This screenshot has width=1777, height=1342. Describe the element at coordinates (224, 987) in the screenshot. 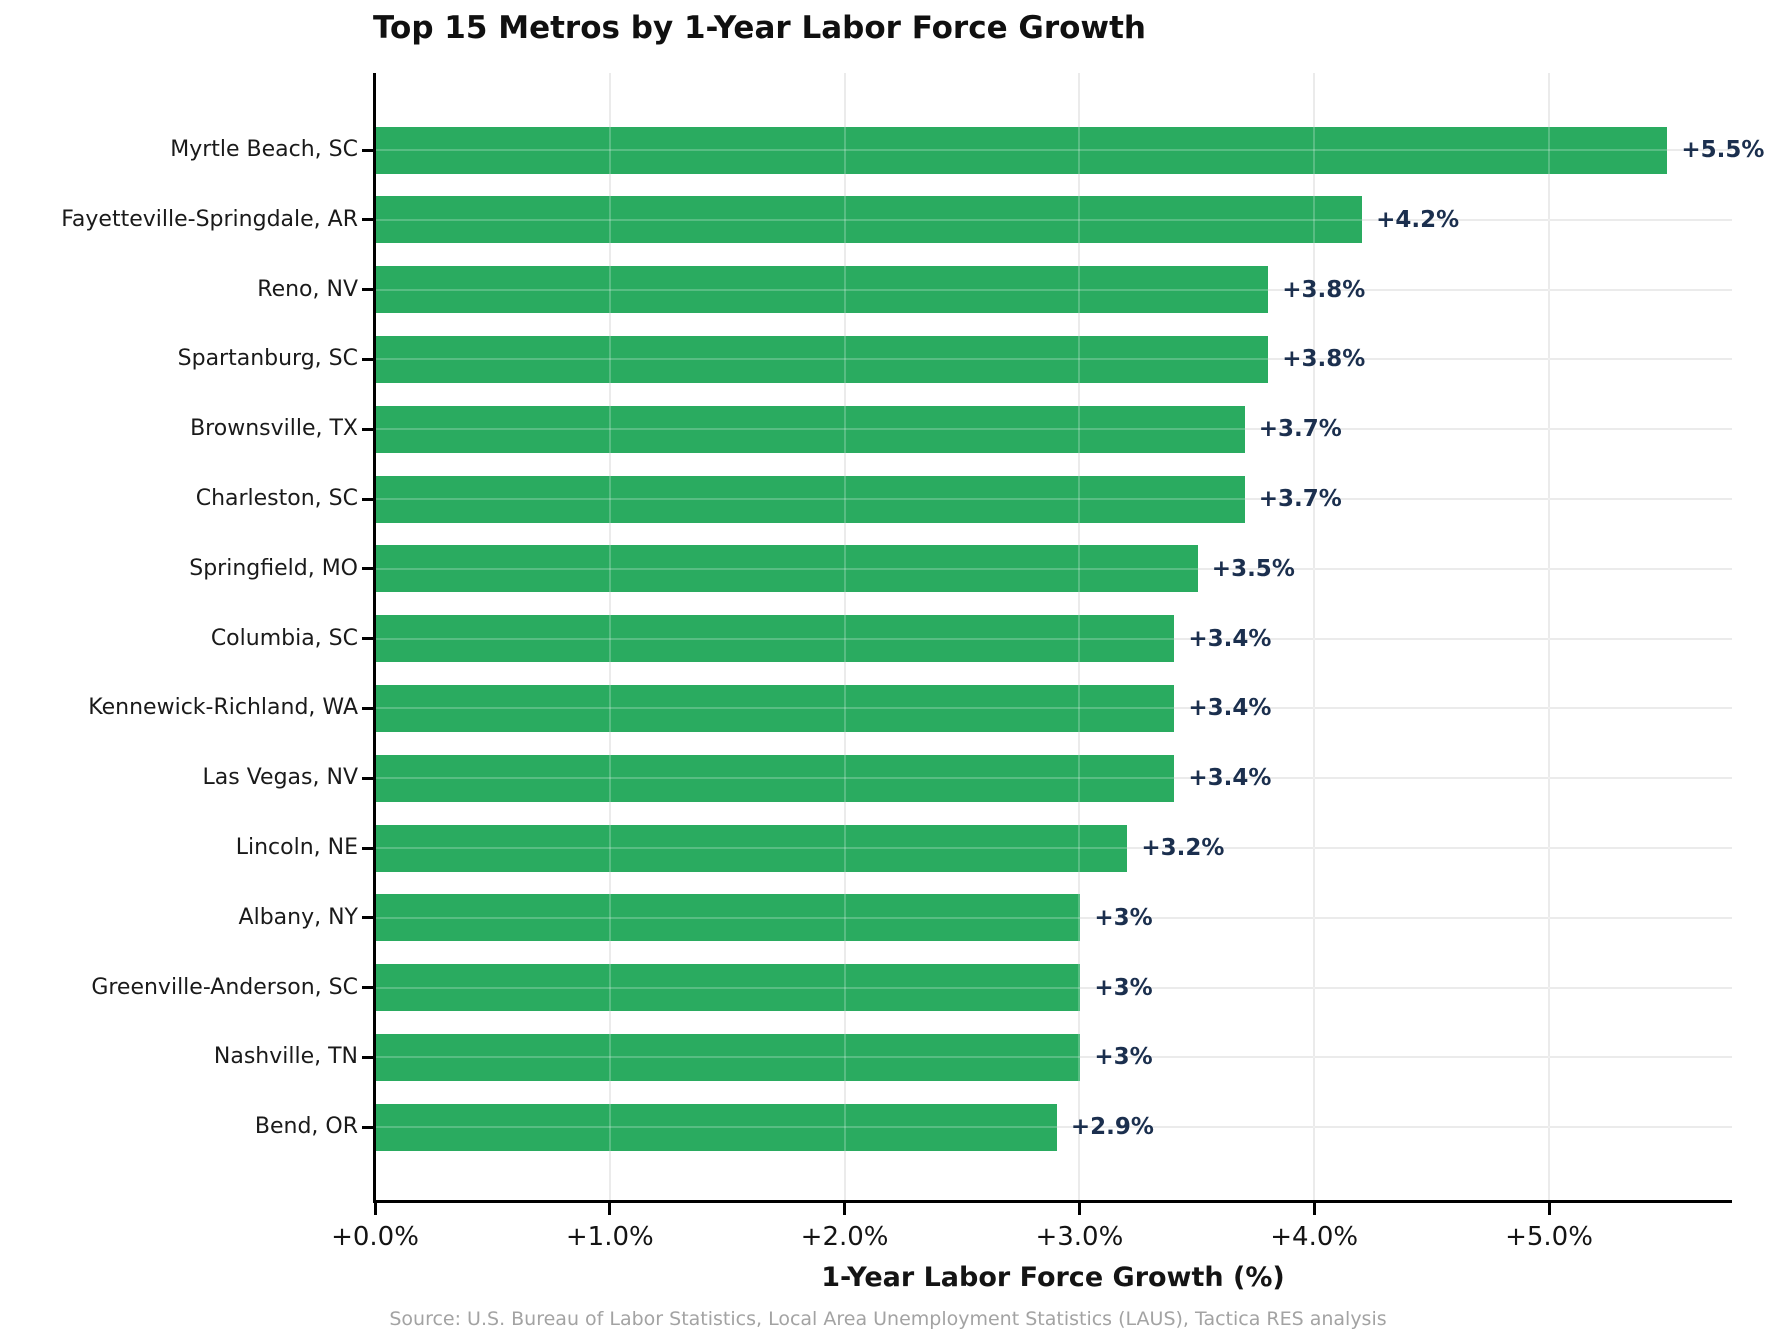

I see `category-label: Greenville-Anderson, SC` at that location.